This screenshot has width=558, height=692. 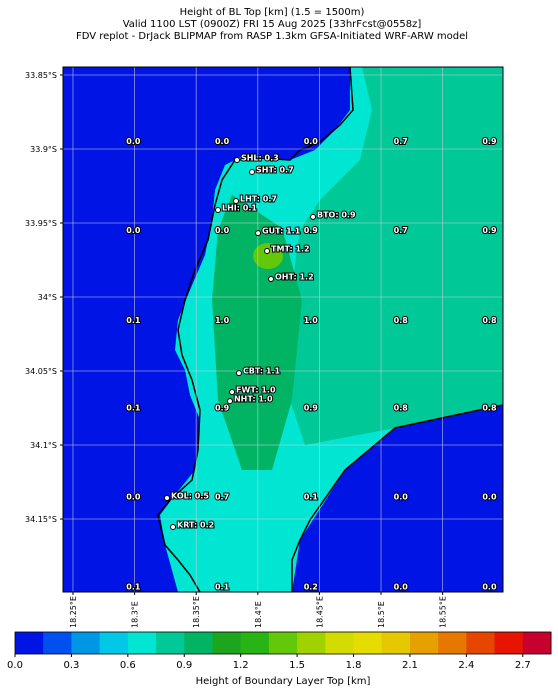 What do you see at coordinates (272, 12) in the screenshot?
I see `title-line: Height of BL Top [km] (1.5 = 1500m)` at bounding box center [272, 12].